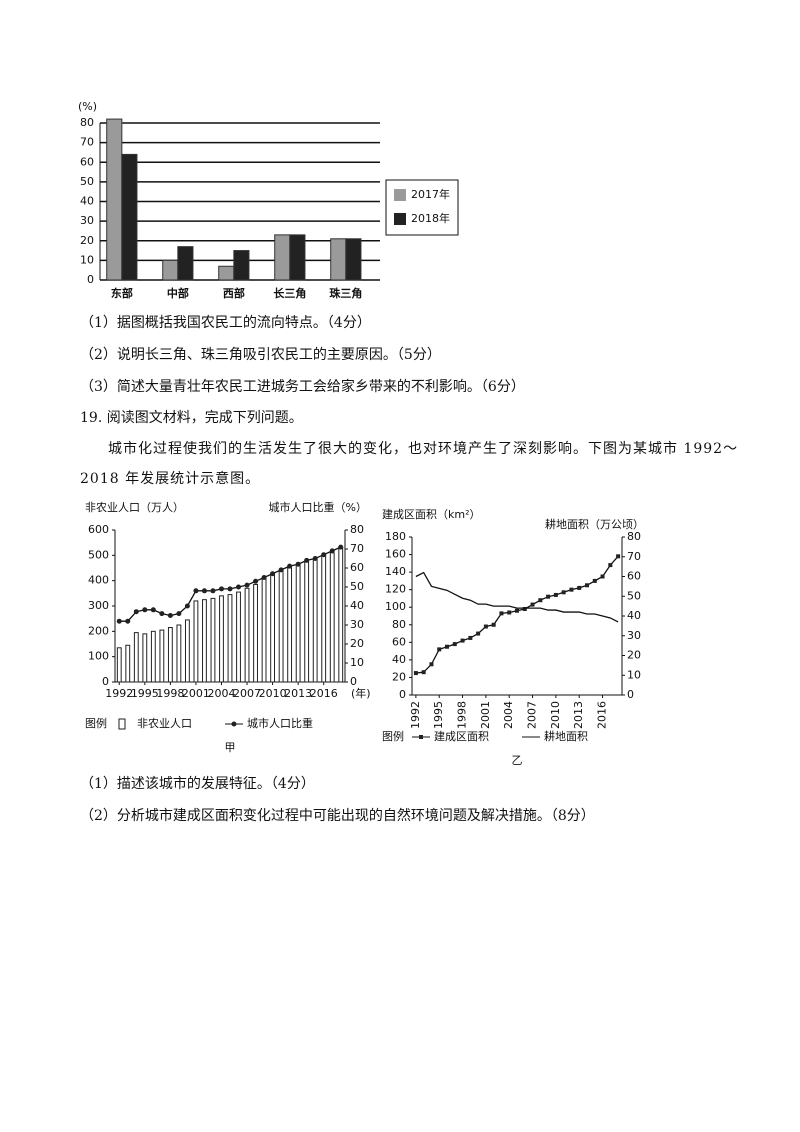 The width and height of the screenshot is (800, 1132). I want to click on y-tick-label: 10, so click(87, 259).